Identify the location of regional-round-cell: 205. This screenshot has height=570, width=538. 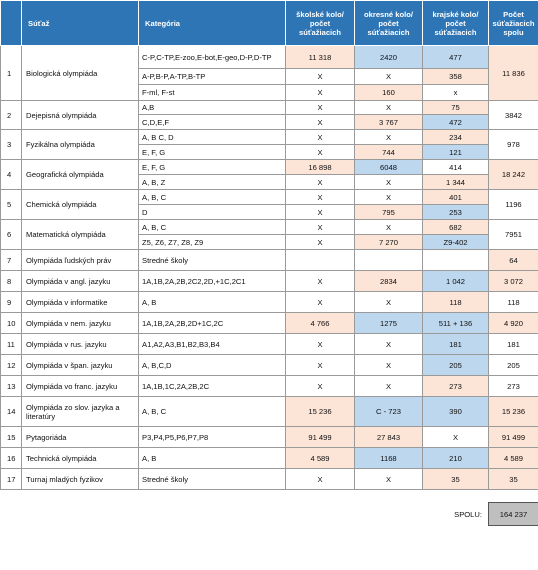
(455, 365).